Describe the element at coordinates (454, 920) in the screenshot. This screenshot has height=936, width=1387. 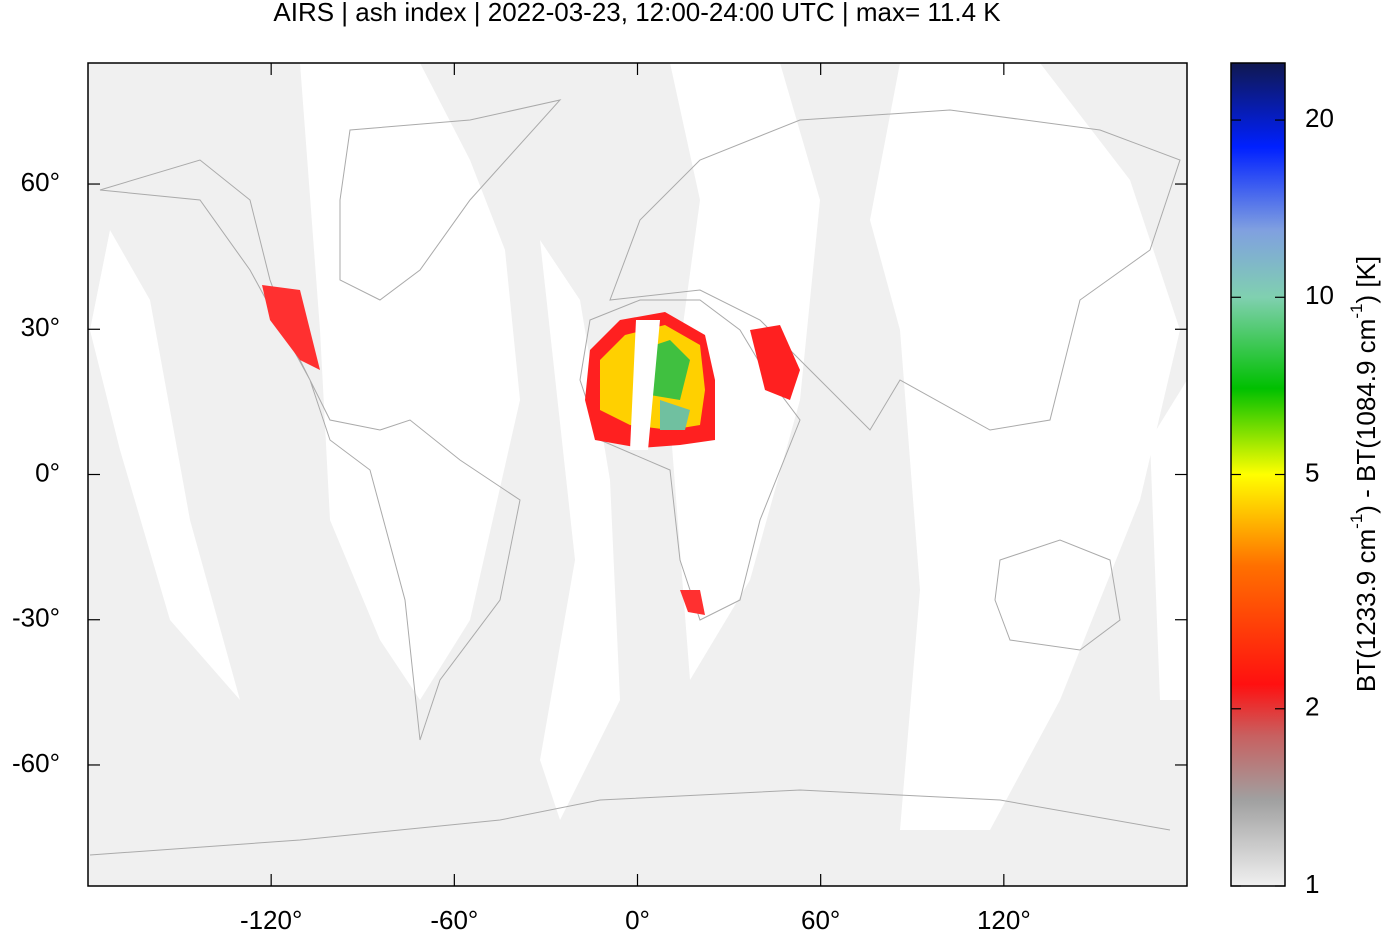
I see `x-tick-label: -60°` at that location.